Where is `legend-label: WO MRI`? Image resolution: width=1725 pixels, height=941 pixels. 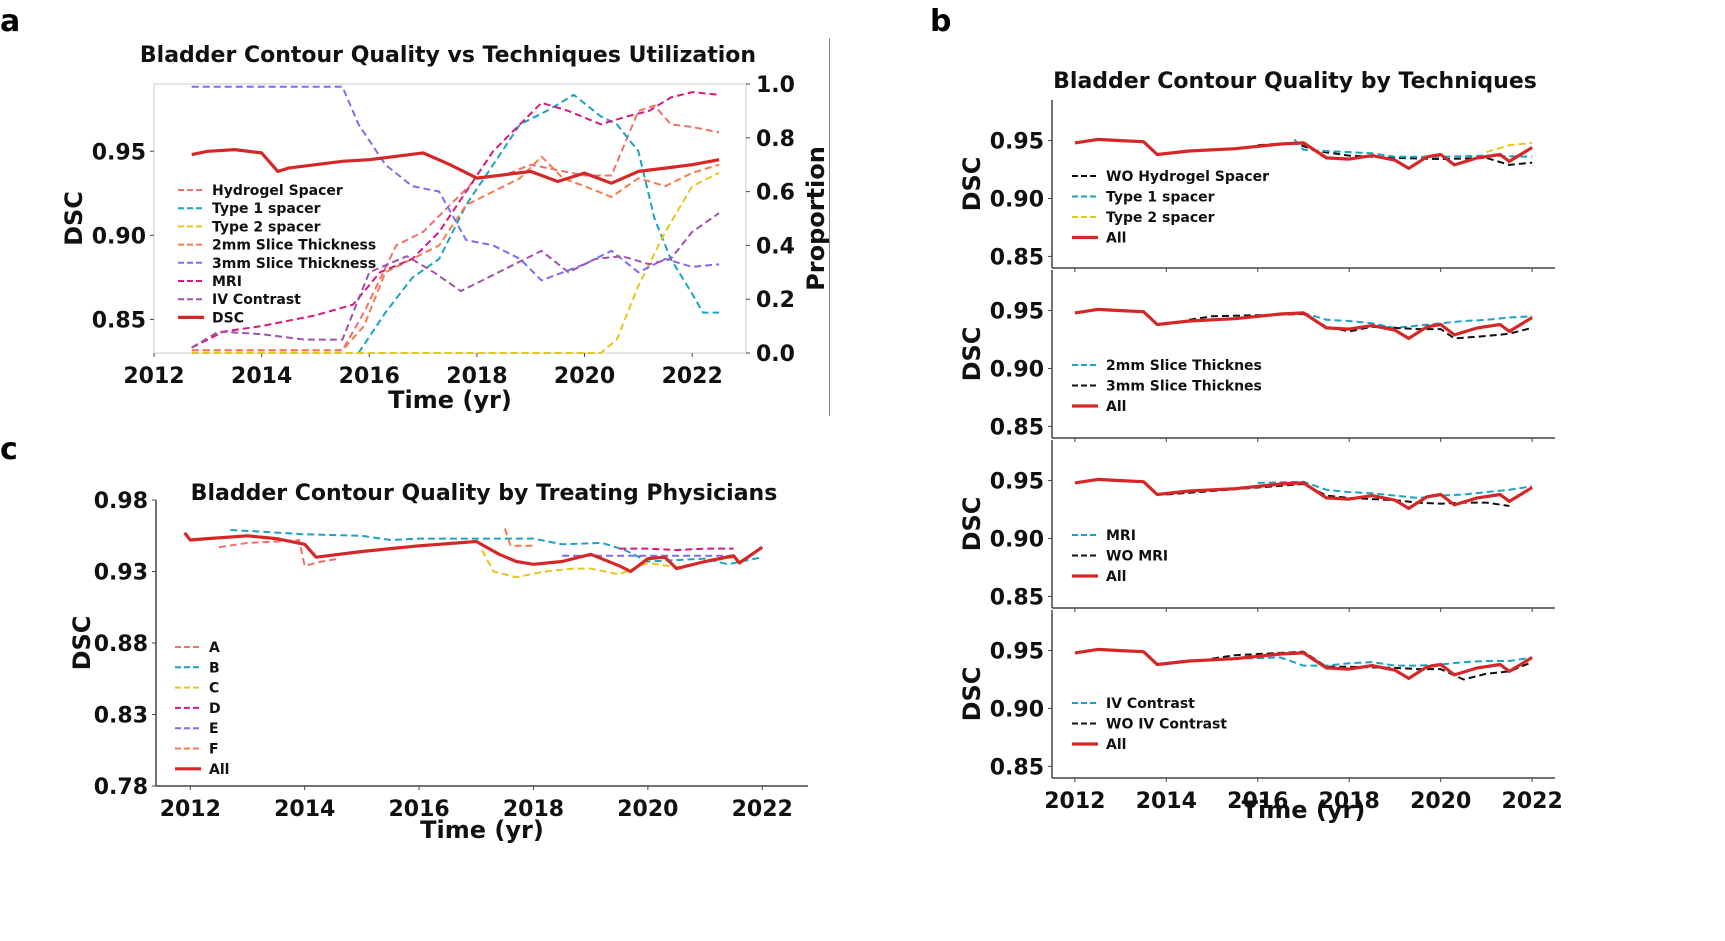
legend-label: WO MRI is located at coordinates (1137, 557).